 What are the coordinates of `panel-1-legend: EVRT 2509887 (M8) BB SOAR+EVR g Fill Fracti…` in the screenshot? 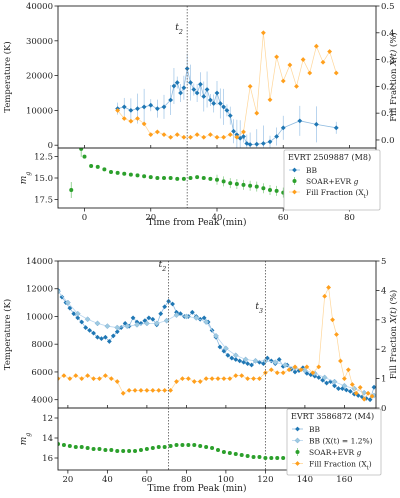 It's located at (332, 180).